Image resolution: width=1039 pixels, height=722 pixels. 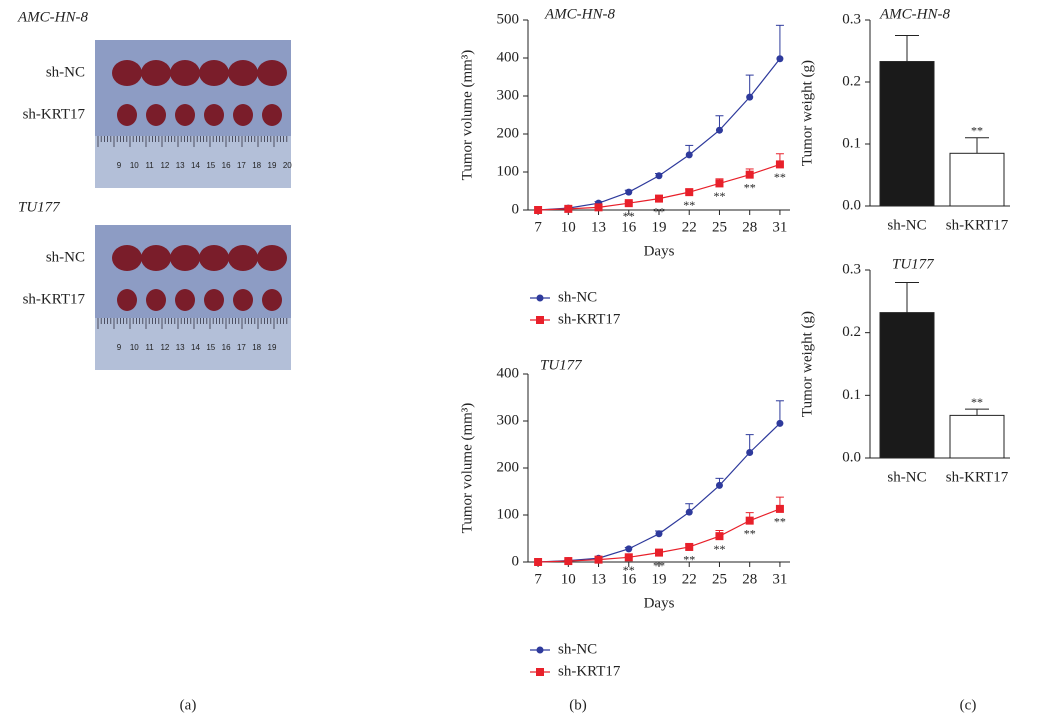 What do you see at coordinates (851, 269) in the screenshot?
I see `y-tick-label: 0.3` at bounding box center [851, 269].